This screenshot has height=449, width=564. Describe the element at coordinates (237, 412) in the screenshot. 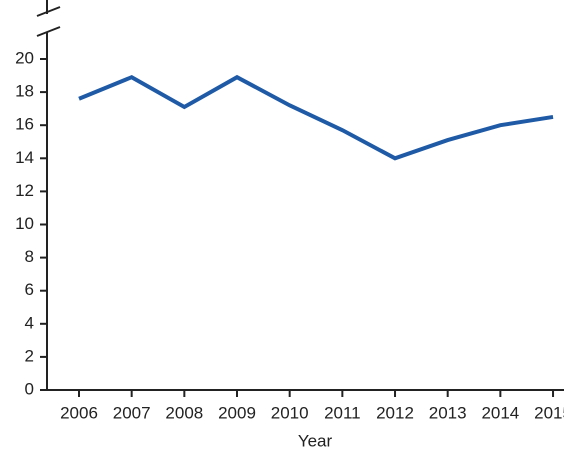

I see `x-tick-label: 2009` at that location.